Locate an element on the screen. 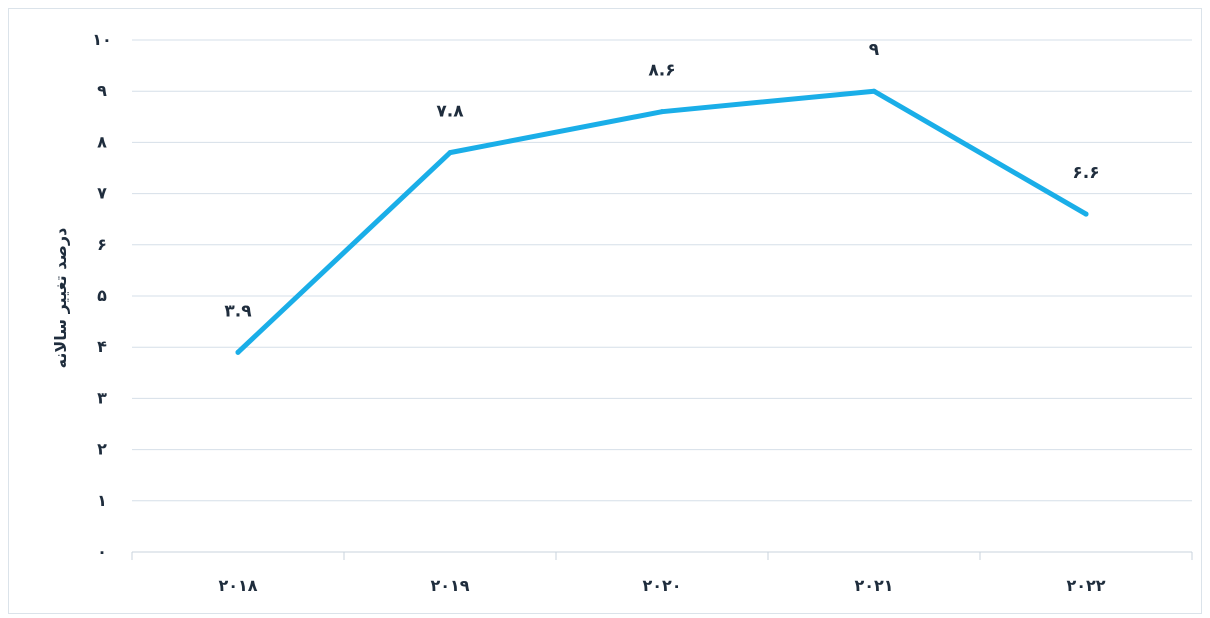 The height and width of the screenshot is (618, 1210). x-tick-label: ۲۰۲۰ is located at coordinates (661, 585).